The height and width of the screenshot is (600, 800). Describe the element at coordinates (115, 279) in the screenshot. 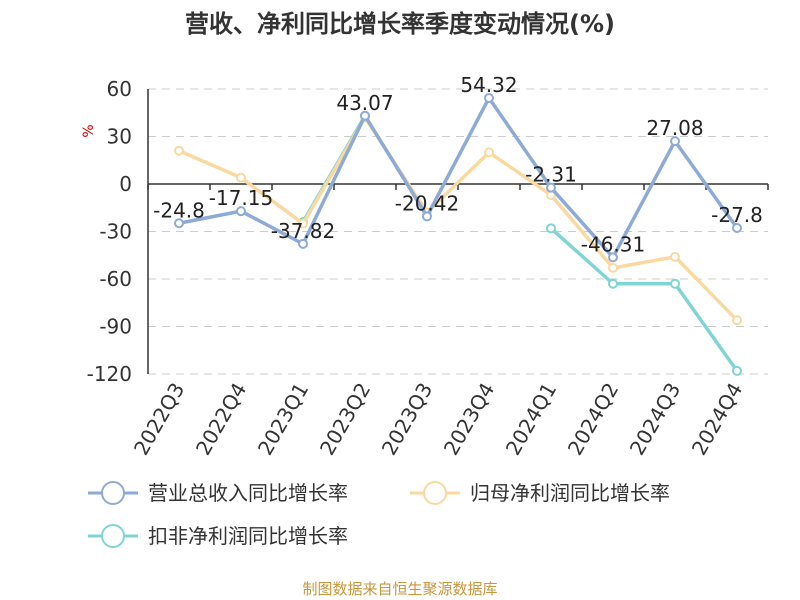

I see `y-tick-label: -60` at that location.